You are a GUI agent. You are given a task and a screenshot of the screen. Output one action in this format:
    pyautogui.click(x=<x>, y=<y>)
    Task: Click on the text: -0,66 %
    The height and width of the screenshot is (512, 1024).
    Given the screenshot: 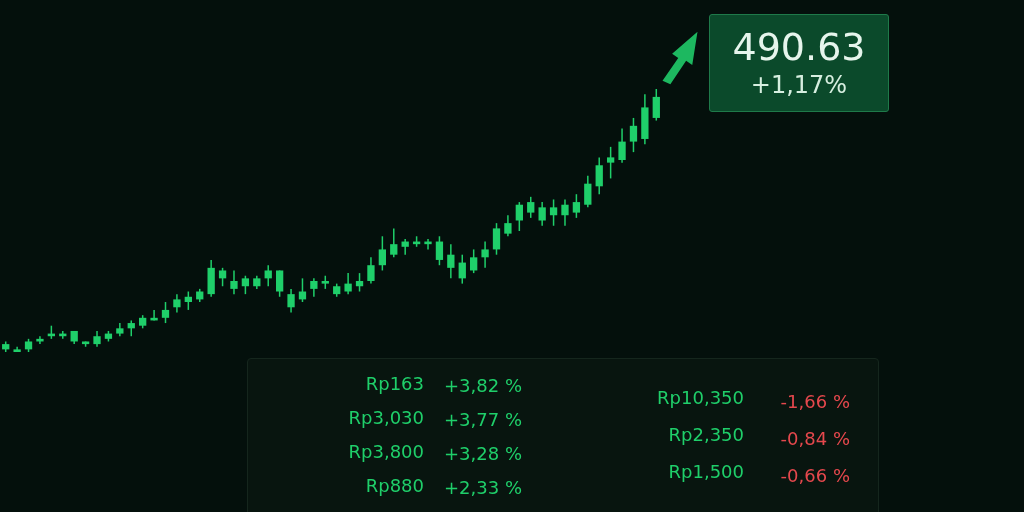 What is the action you would take?
    pyautogui.click(x=814, y=475)
    